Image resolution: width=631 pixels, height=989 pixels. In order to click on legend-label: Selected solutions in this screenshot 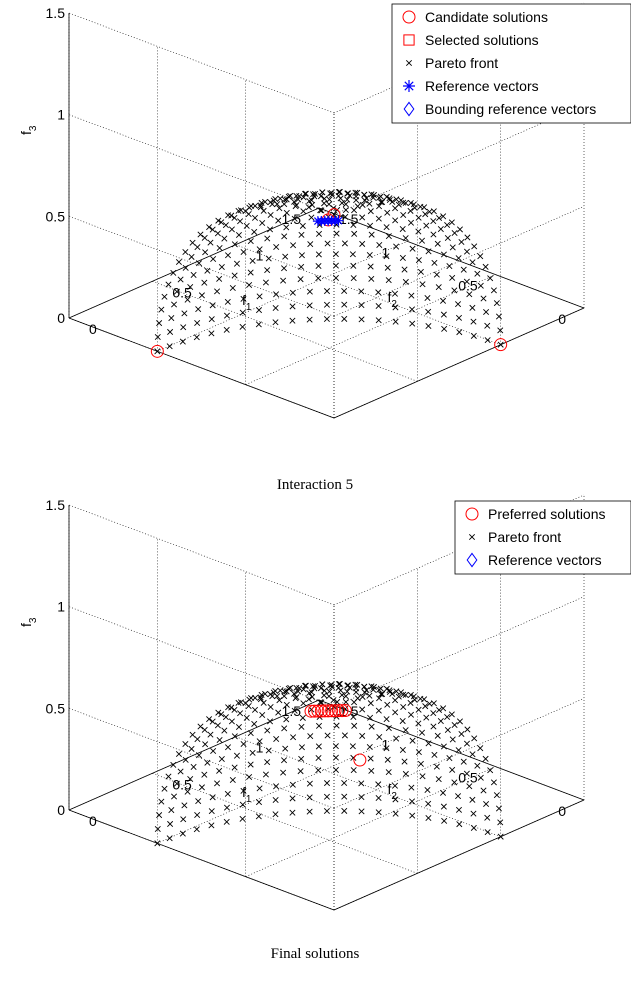, I will do `click(482, 40)`.